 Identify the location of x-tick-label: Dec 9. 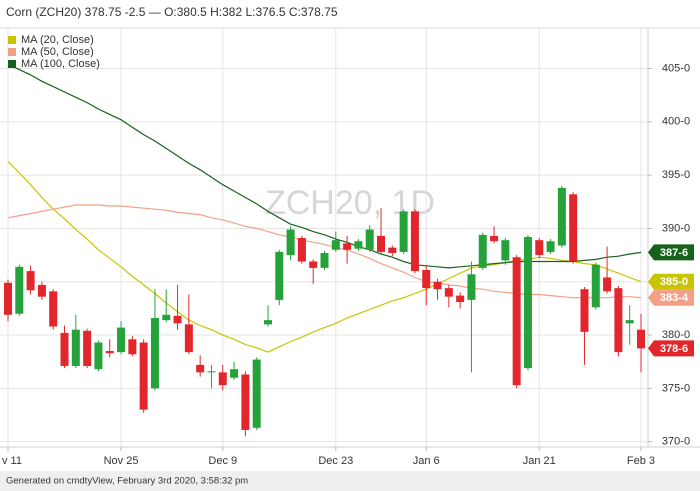
(222, 461).